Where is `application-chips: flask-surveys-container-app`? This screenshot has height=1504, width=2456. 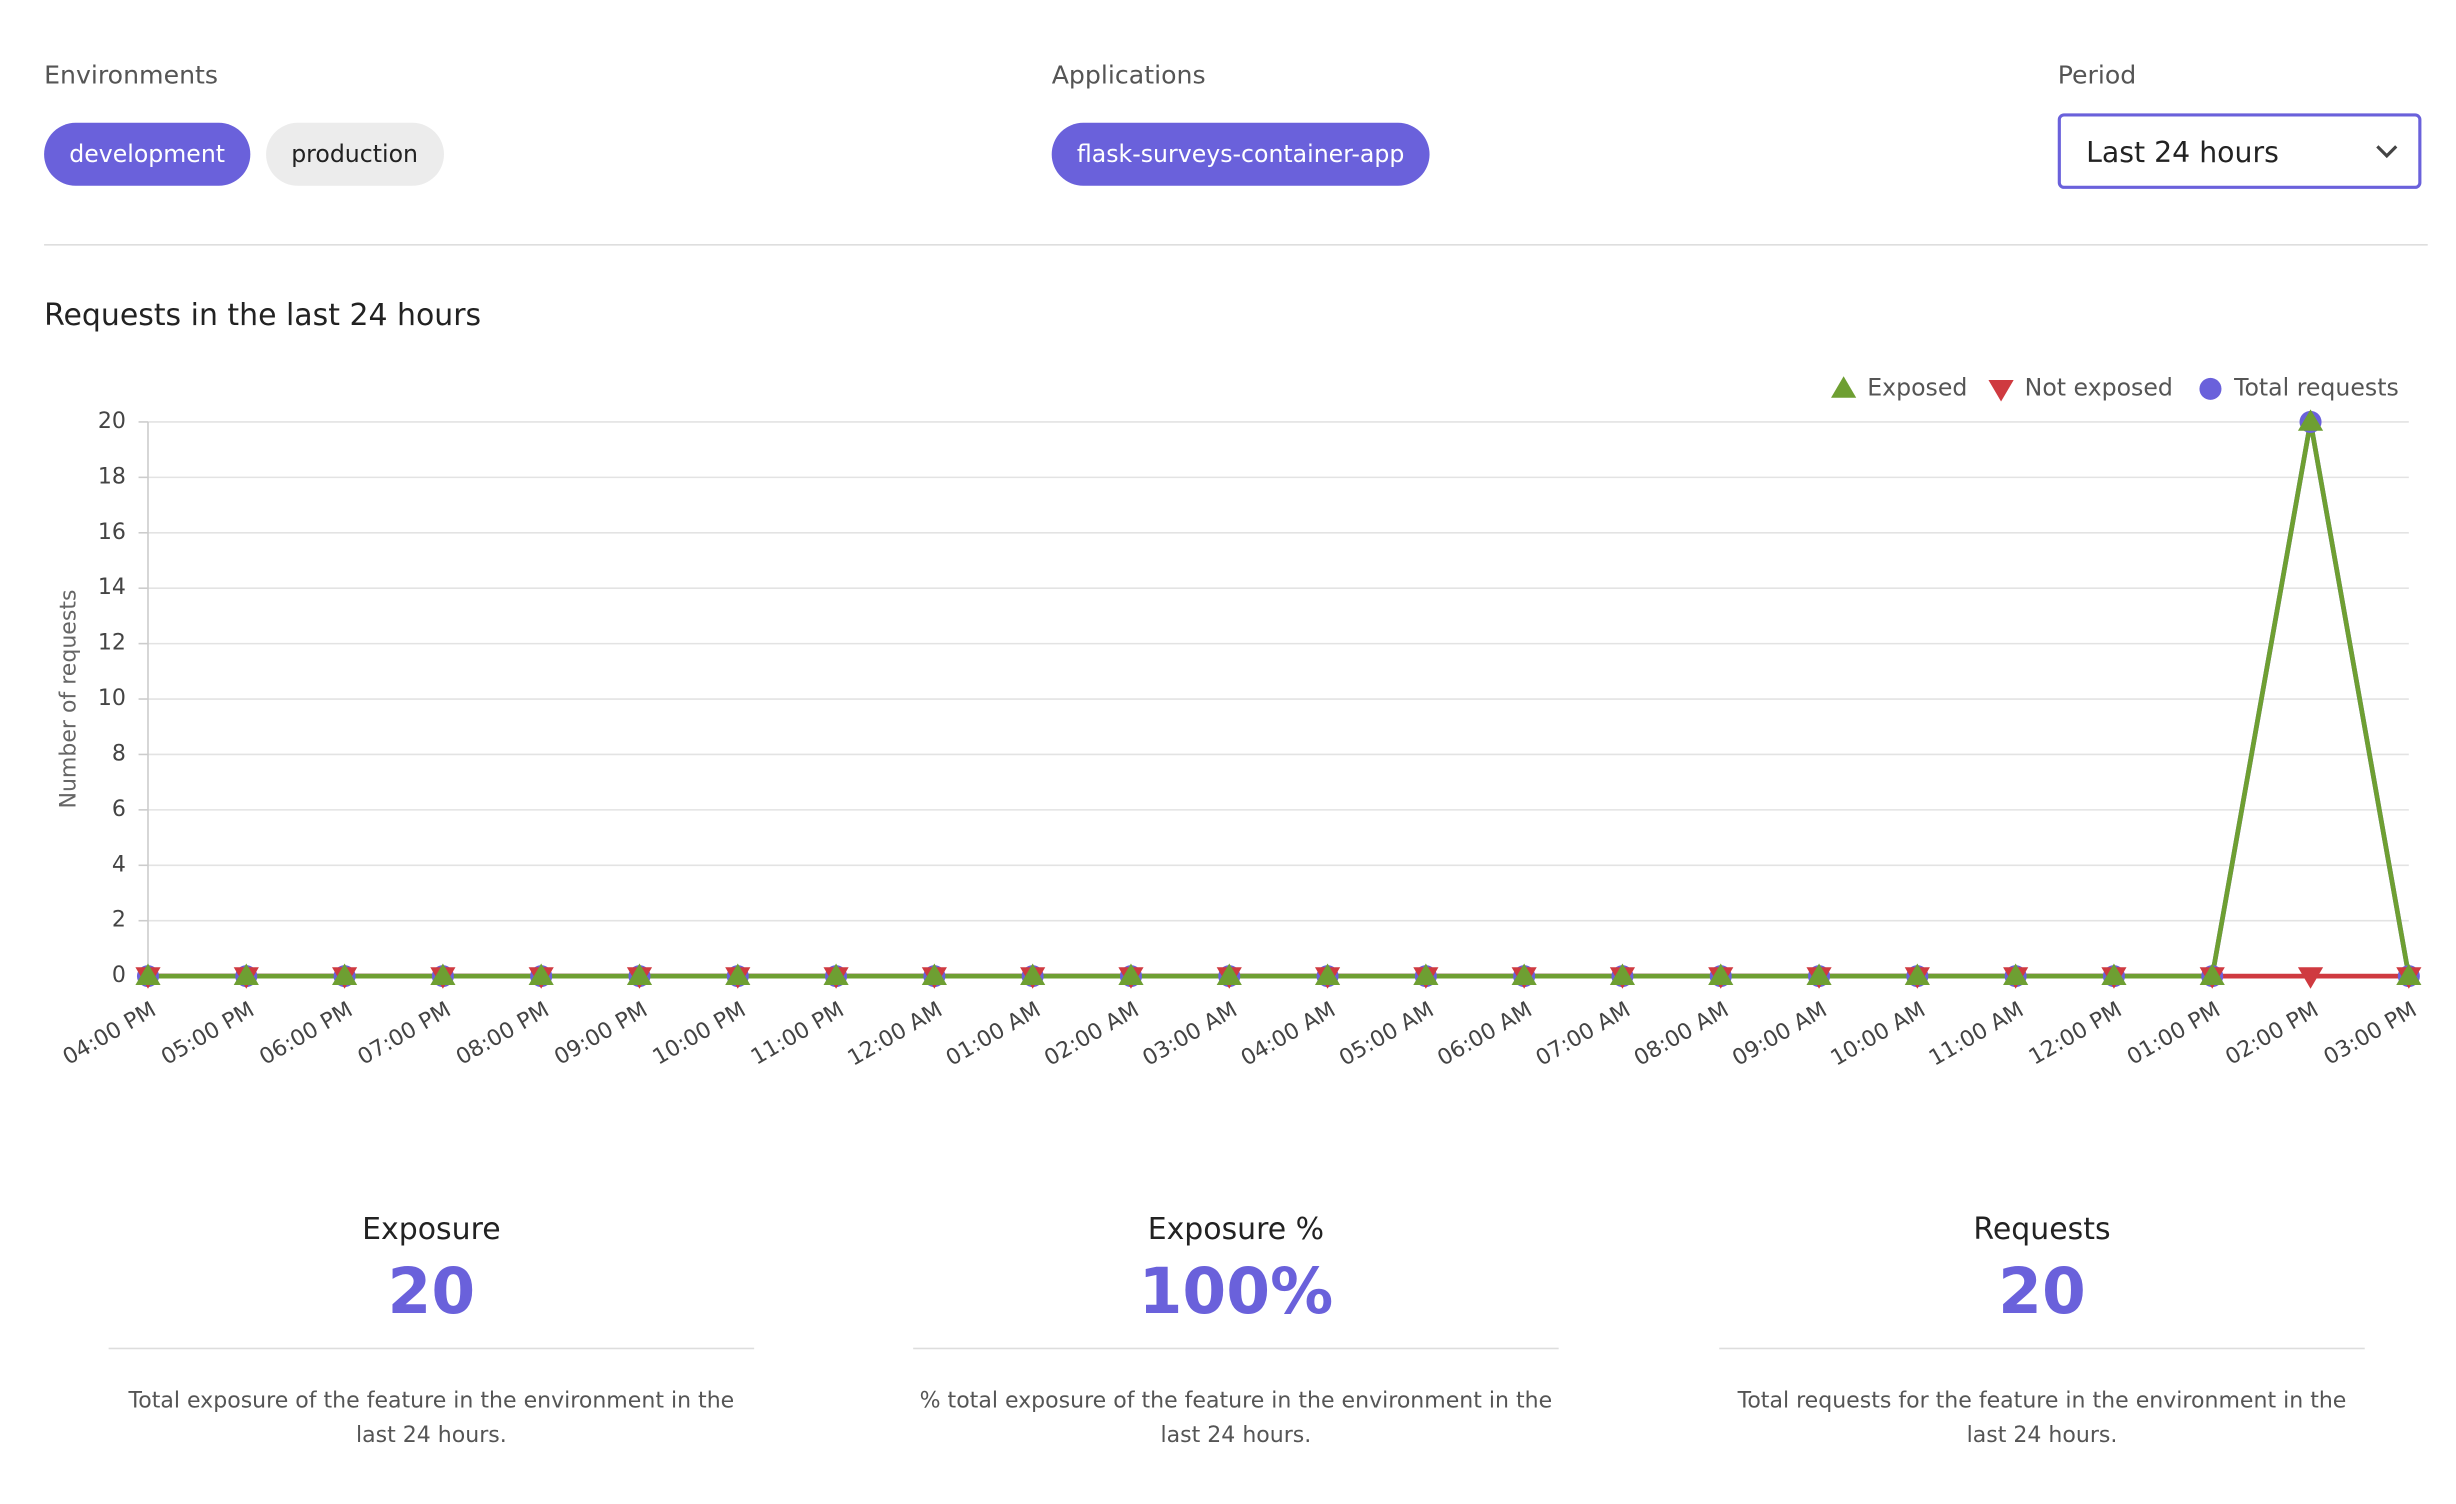
application-chips: flask-surveys-container-app is located at coordinates (1240, 154).